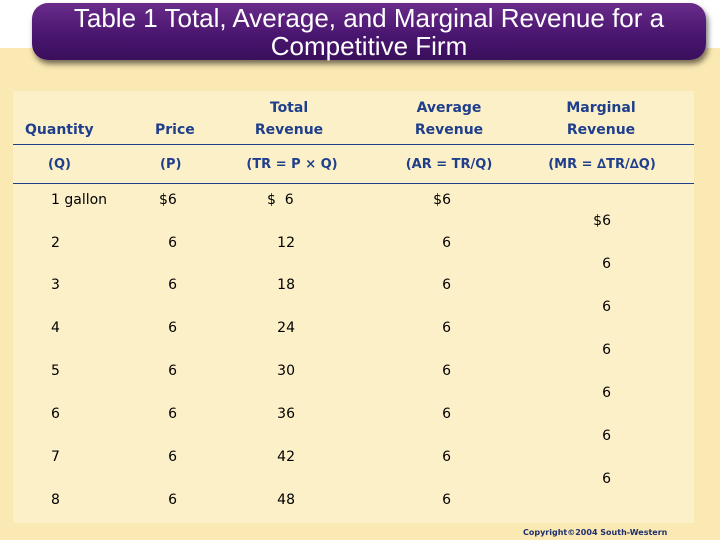 The image size is (720, 540). What do you see at coordinates (59, 164) in the screenshot?
I see `symbol-quantity: (Q)` at bounding box center [59, 164].